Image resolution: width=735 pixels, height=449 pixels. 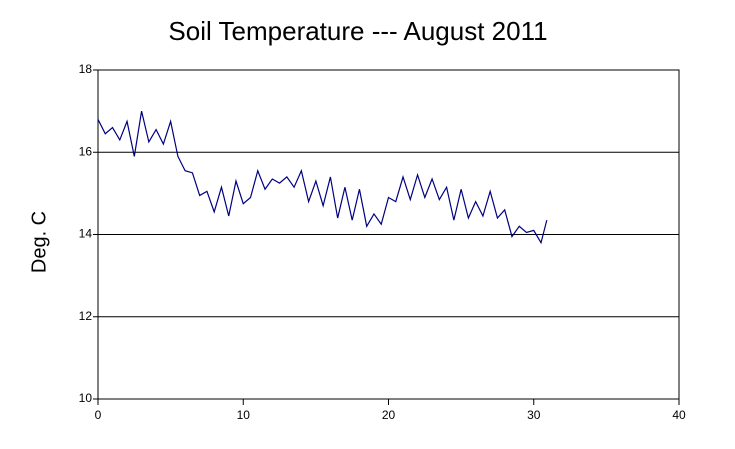 I want to click on y-tick-label: 16, so click(x=86, y=151).